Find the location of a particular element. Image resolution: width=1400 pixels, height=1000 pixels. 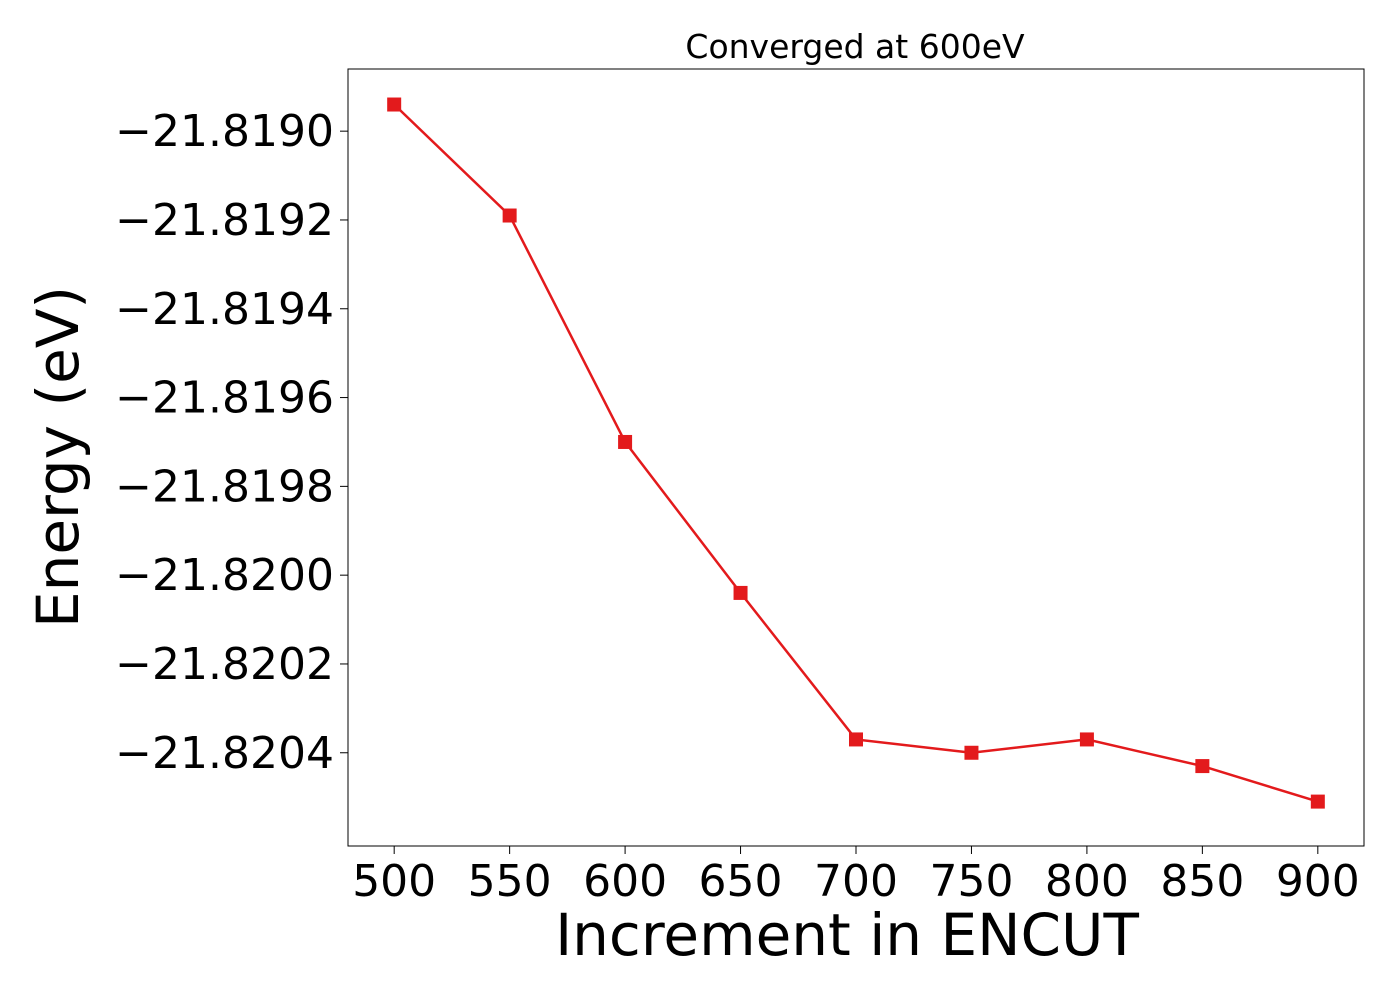

y-tick-label: −21.8190 is located at coordinates (224, 131).